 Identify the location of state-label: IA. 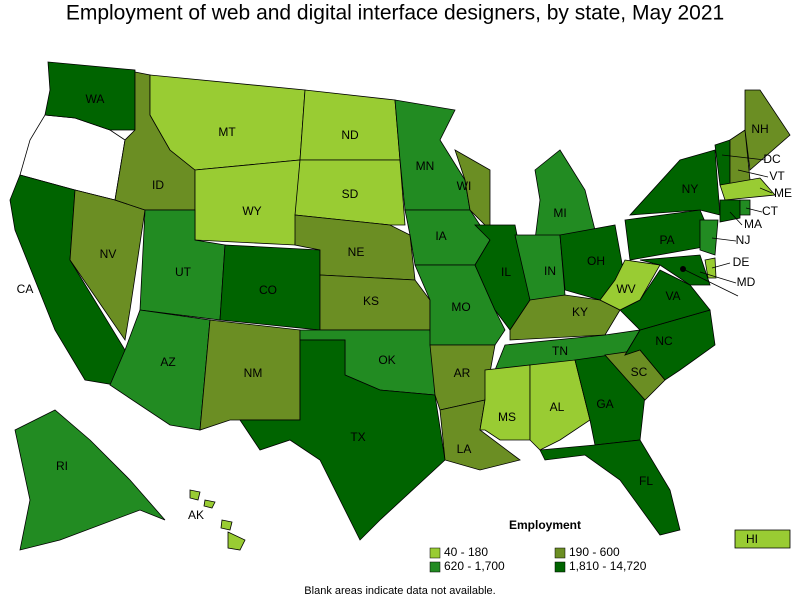
(440, 236).